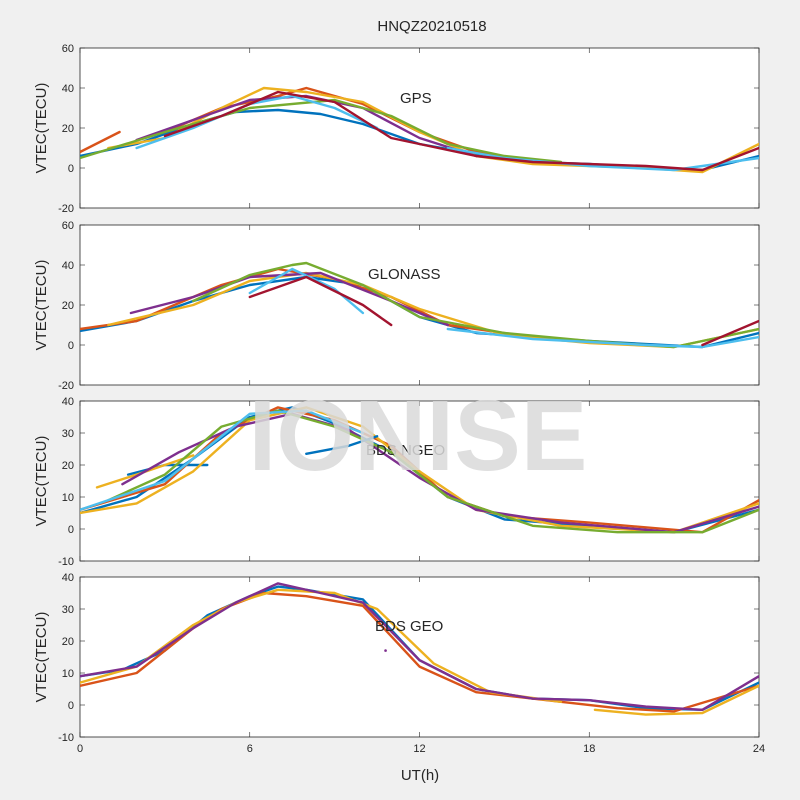  What do you see at coordinates (80, 749) in the screenshot?
I see `x-tick-label: 0` at bounding box center [80, 749].